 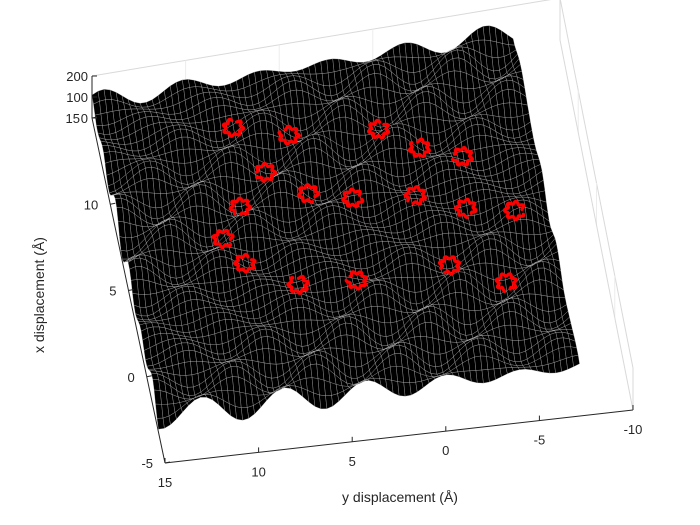 What do you see at coordinates (540, 440) in the screenshot?
I see `y-tick-label: -5` at bounding box center [540, 440].